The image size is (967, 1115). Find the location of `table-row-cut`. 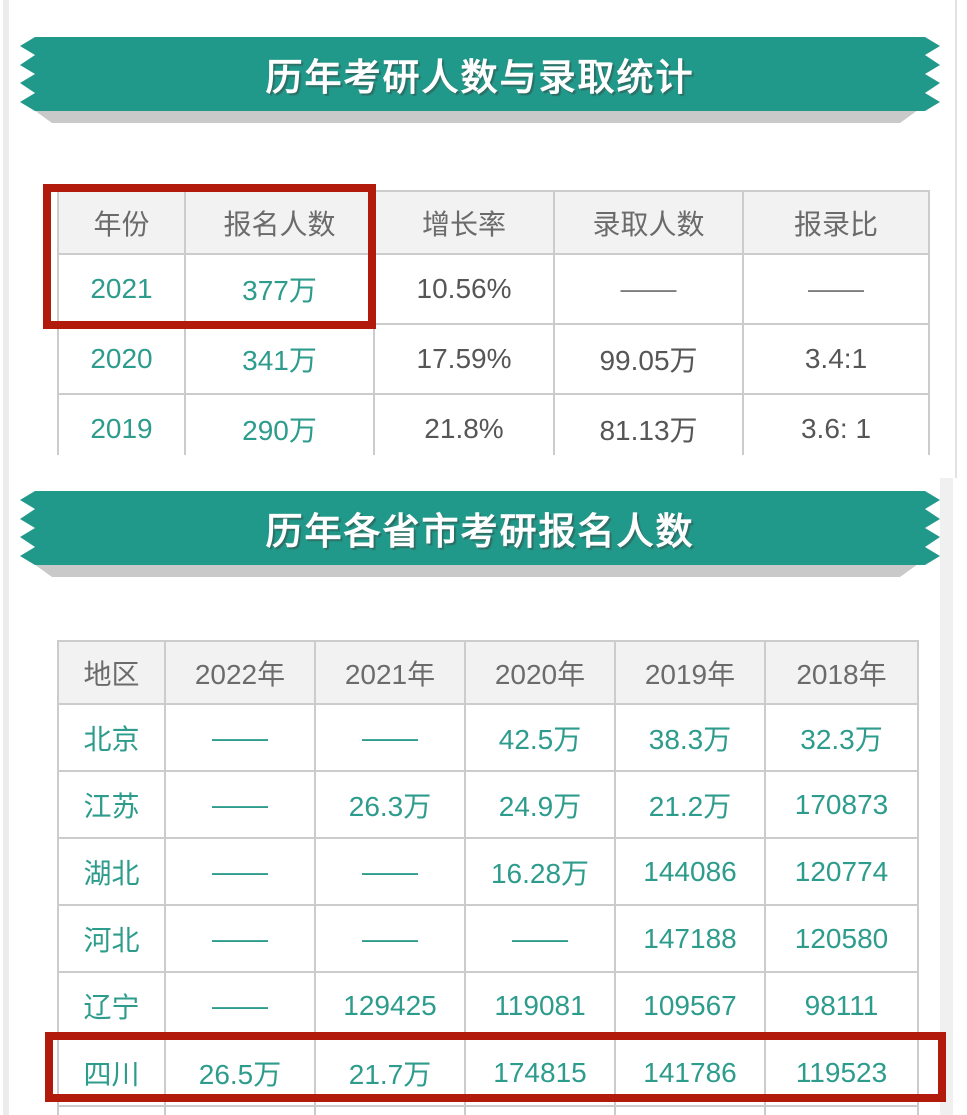

table-row-cut is located at coordinates (488, 1110).